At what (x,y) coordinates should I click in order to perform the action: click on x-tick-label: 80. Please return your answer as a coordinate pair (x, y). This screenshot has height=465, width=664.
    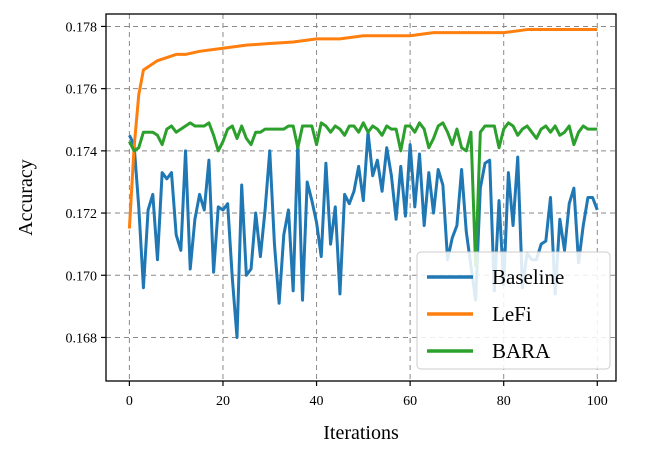
    Looking at the image, I should click on (504, 401).